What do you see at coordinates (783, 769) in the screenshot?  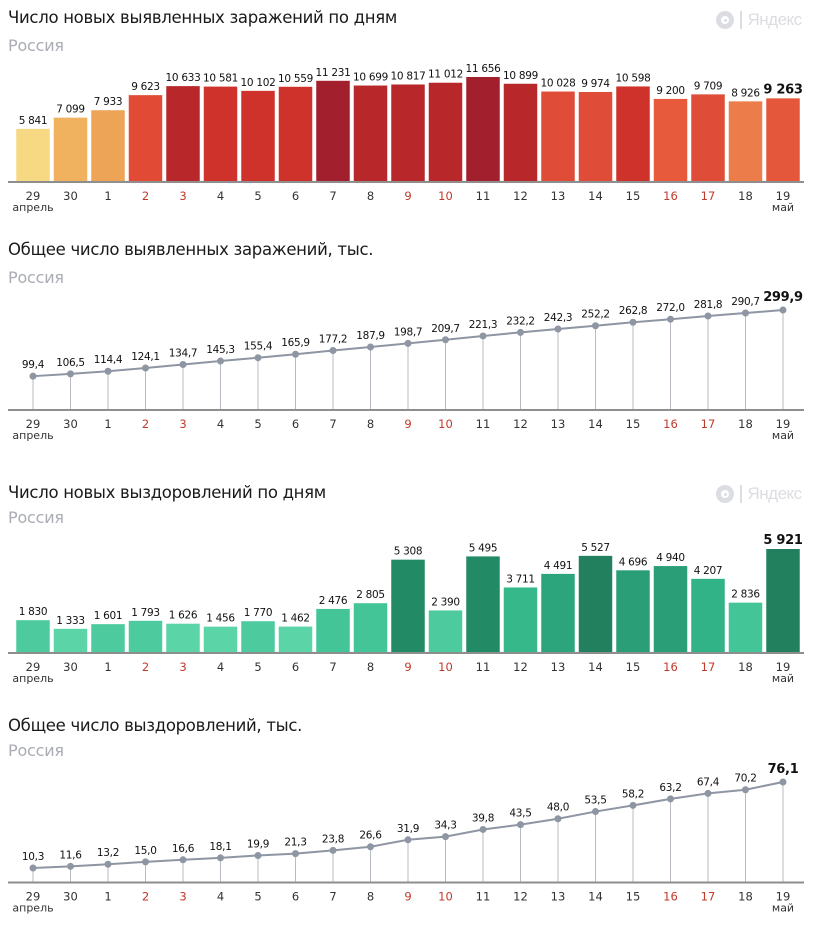 I see `data-label: 76,1` at bounding box center [783, 769].